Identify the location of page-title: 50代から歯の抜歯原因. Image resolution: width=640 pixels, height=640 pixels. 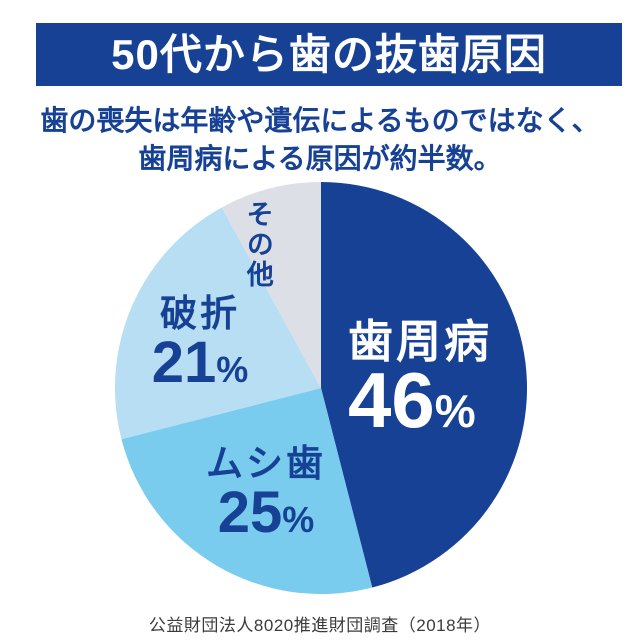
(329, 54).